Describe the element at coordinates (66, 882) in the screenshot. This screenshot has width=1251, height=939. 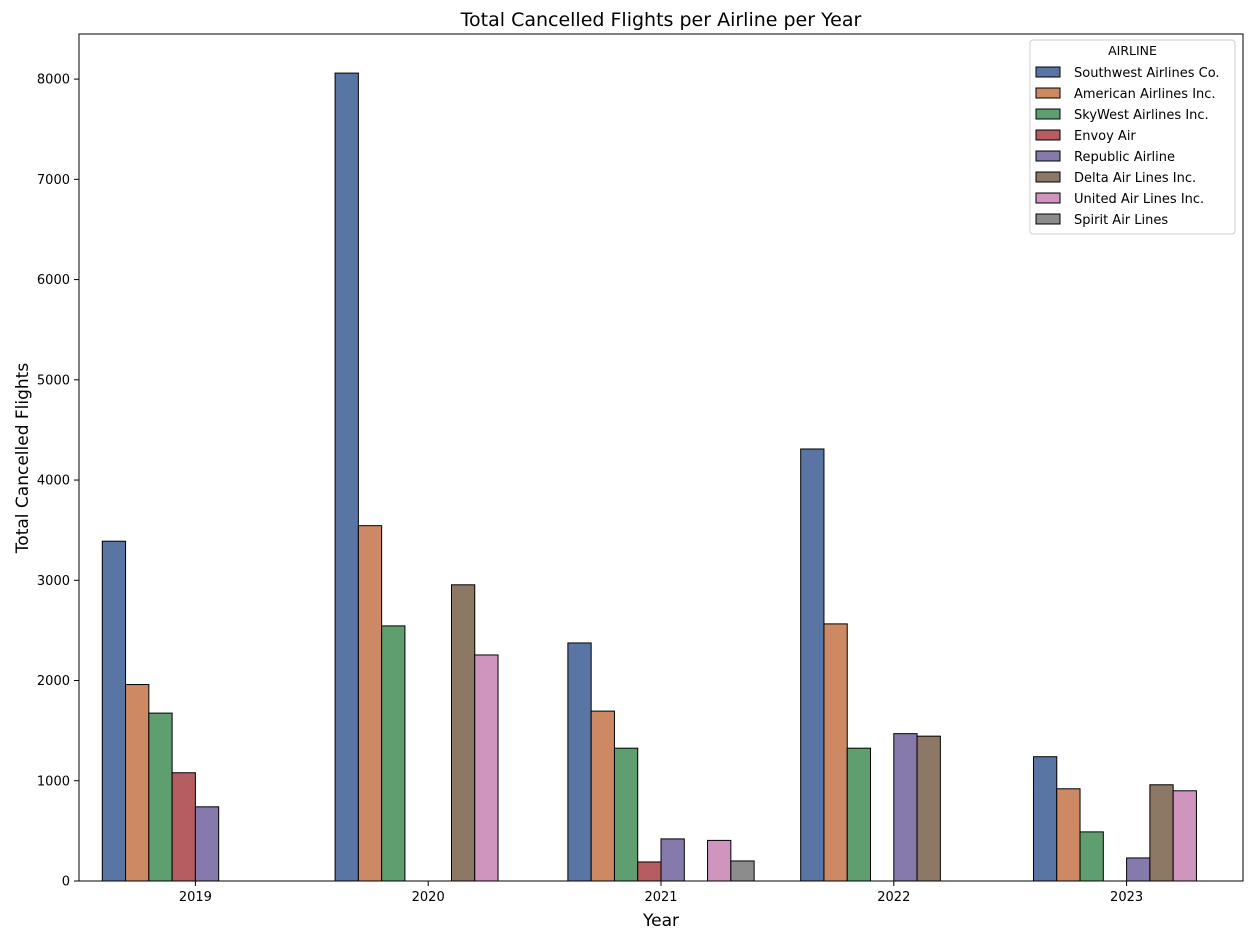
I see `y-tick-label: 0` at that location.